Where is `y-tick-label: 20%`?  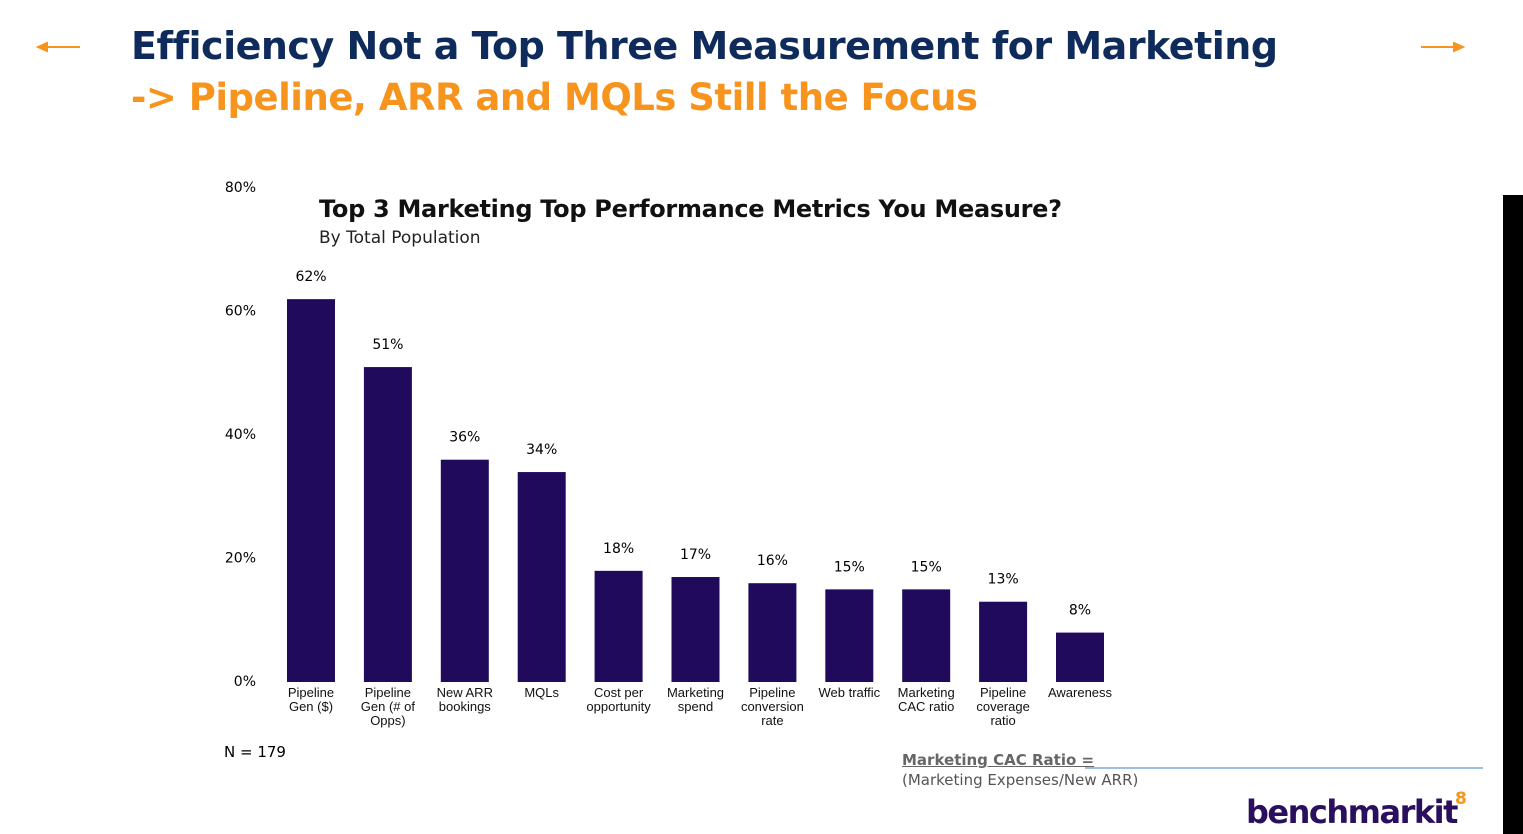
y-tick-label: 20% is located at coordinates (240, 559).